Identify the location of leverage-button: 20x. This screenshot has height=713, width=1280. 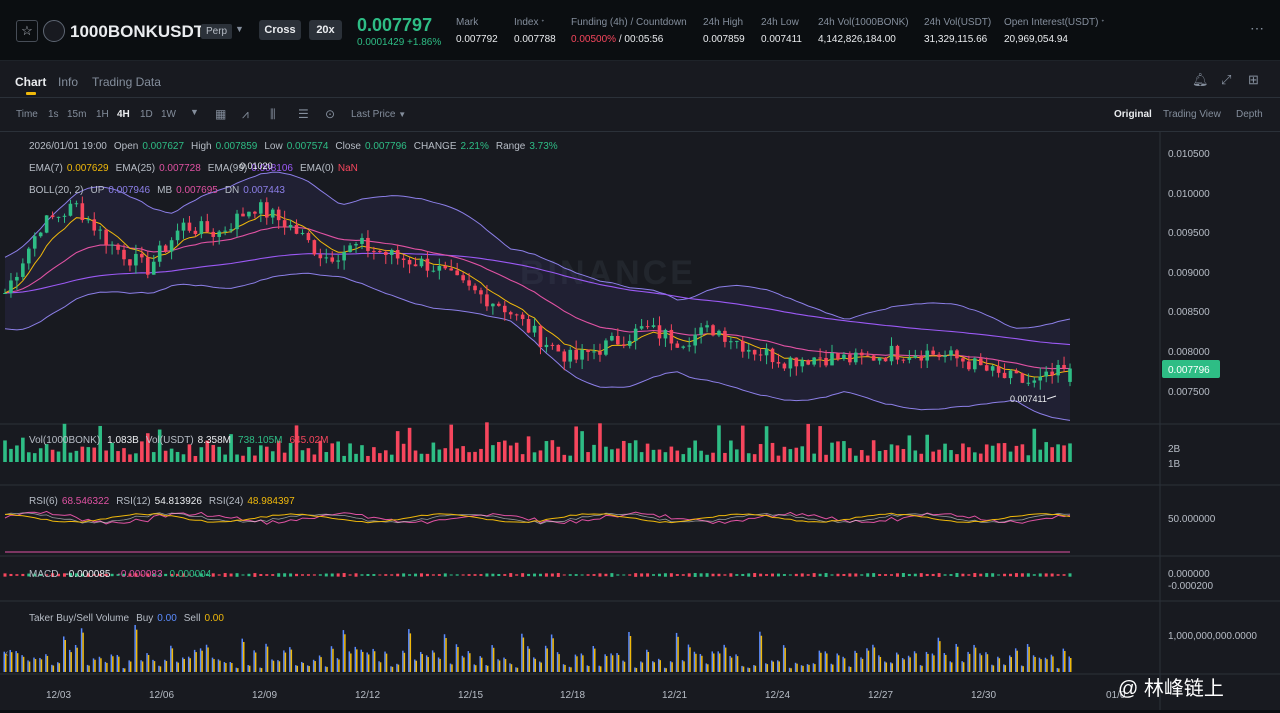
(325, 30).